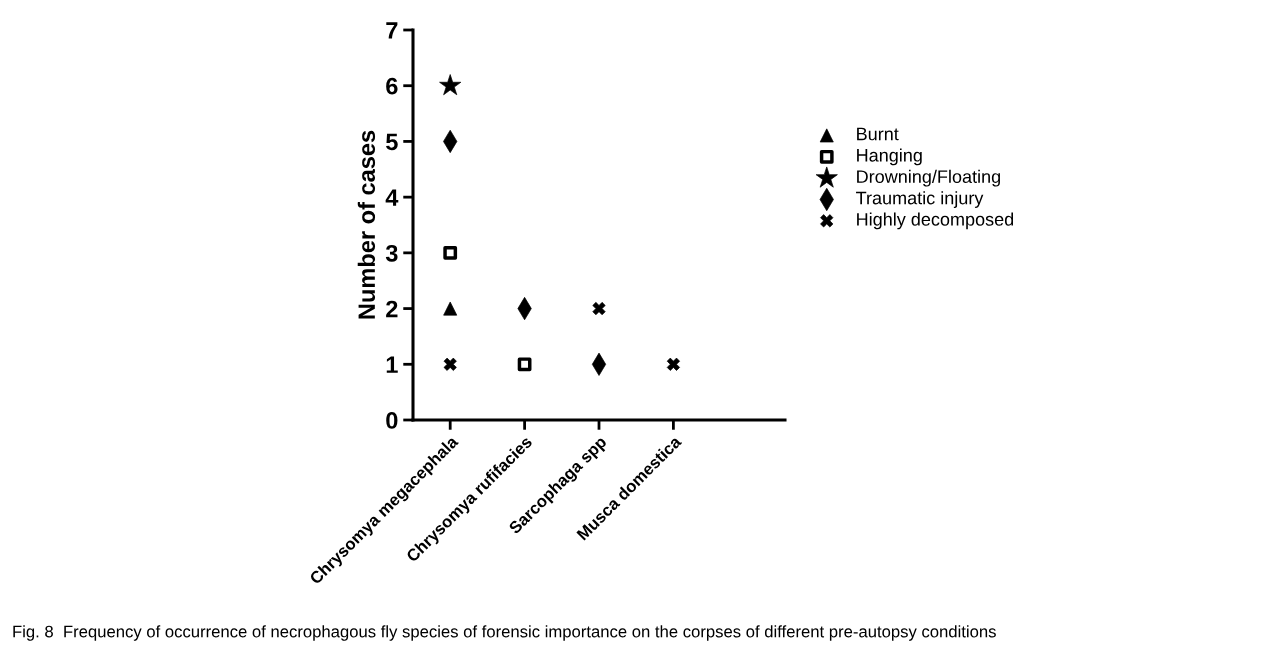  Describe the element at coordinates (392, 364) in the screenshot. I see `y-tick-label: 1` at that location.